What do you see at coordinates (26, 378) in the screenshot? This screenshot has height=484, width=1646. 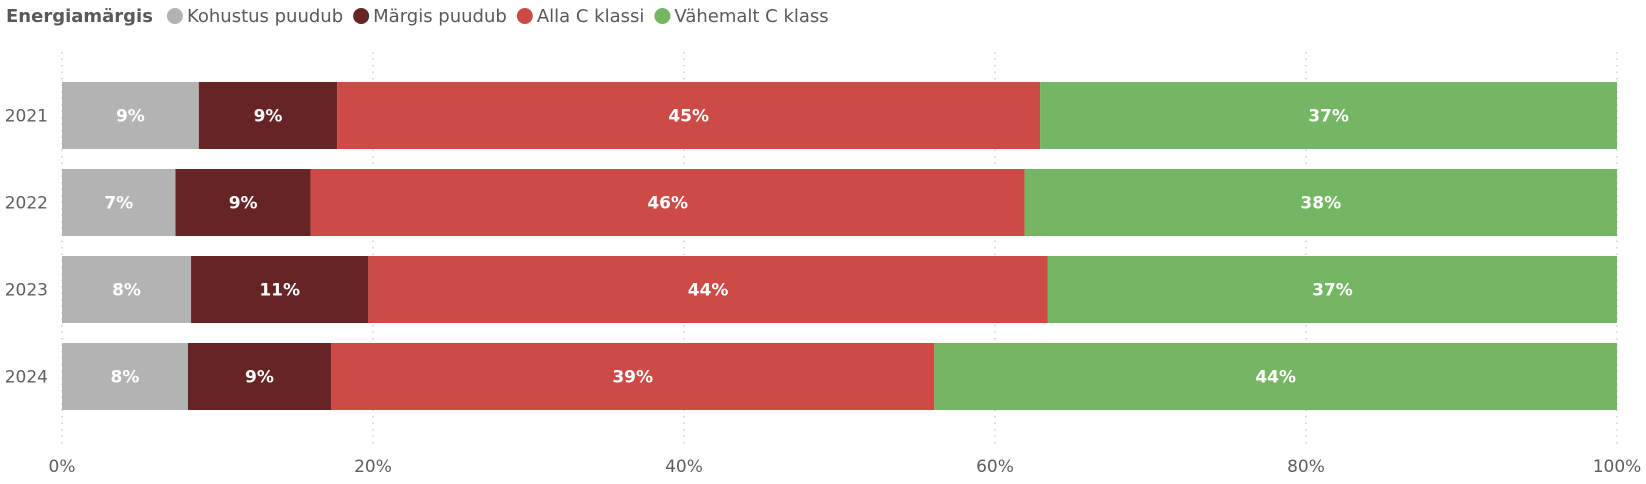 I see `category-label-2024: 2024` at bounding box center [26, 378].